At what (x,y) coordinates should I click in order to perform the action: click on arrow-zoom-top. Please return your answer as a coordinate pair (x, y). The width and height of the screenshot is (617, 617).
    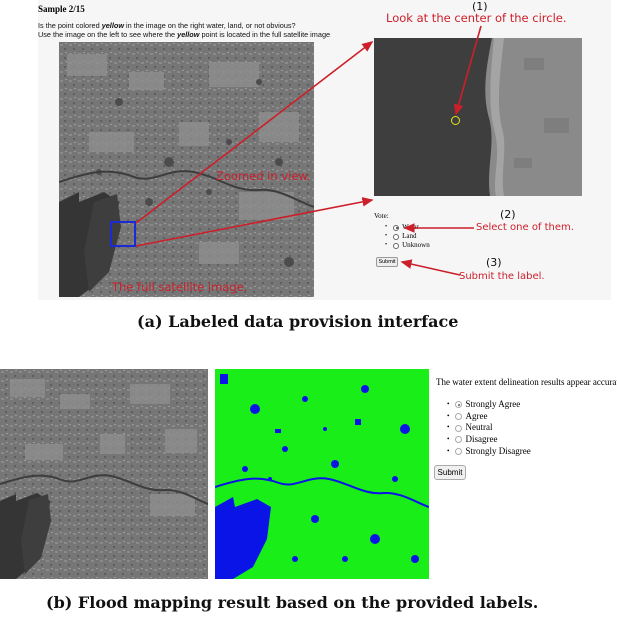
    Looking at the image, I should click on (254, 132).